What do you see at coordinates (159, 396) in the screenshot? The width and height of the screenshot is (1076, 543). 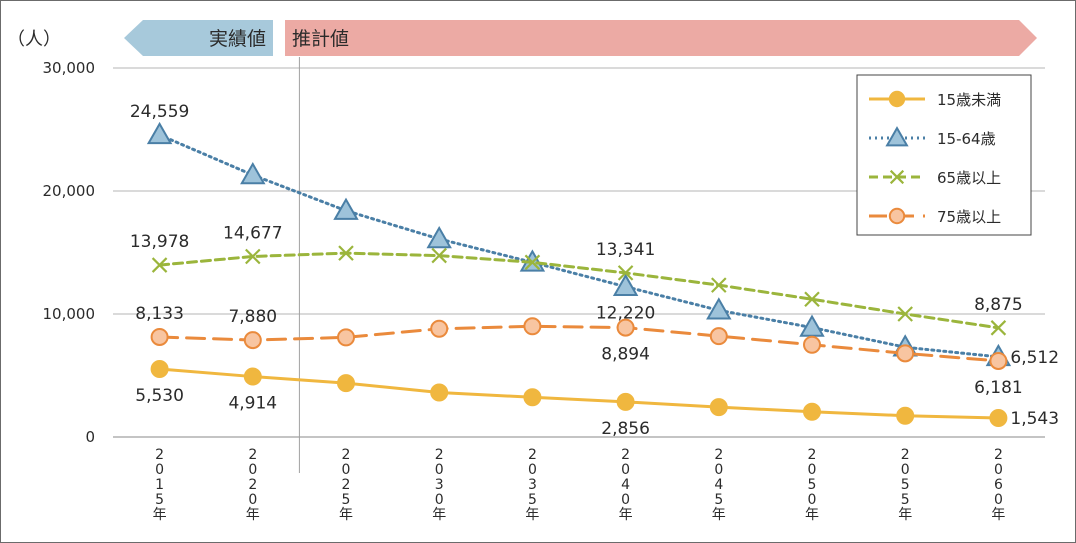 I see `data-label: 5,530` at bounding box center [159, 396].